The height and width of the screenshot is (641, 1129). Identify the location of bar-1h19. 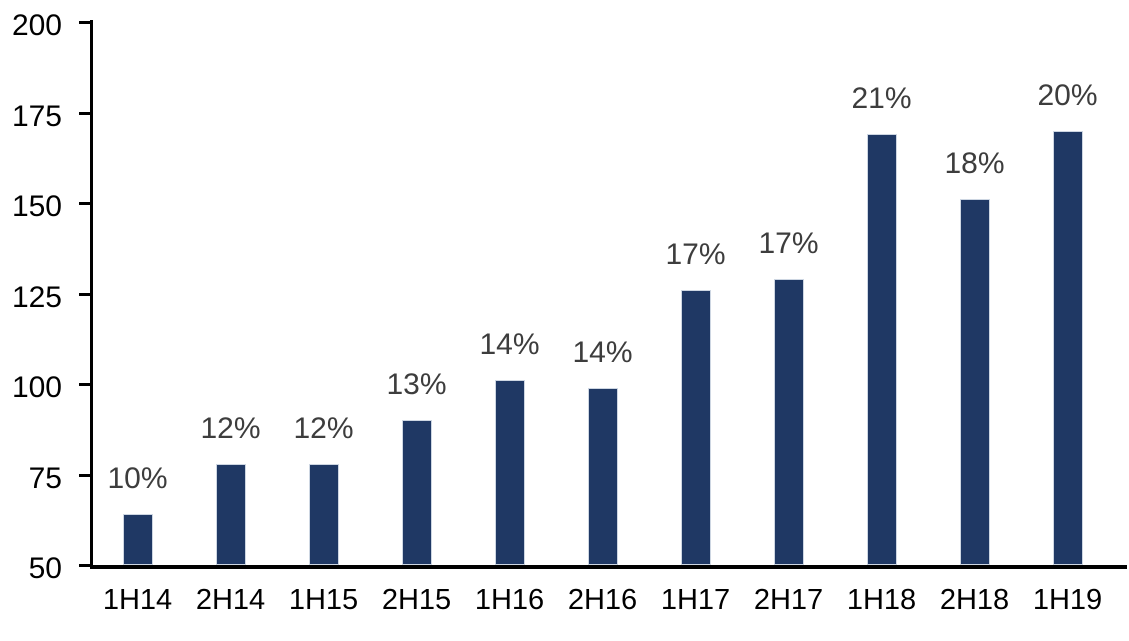
(1068, 348).